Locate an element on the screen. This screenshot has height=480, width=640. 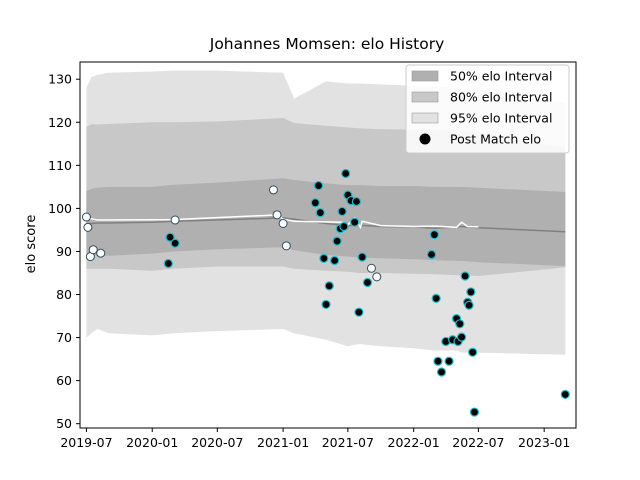
x-tick-label: 2021-01 is located at coordinates (283, 442).